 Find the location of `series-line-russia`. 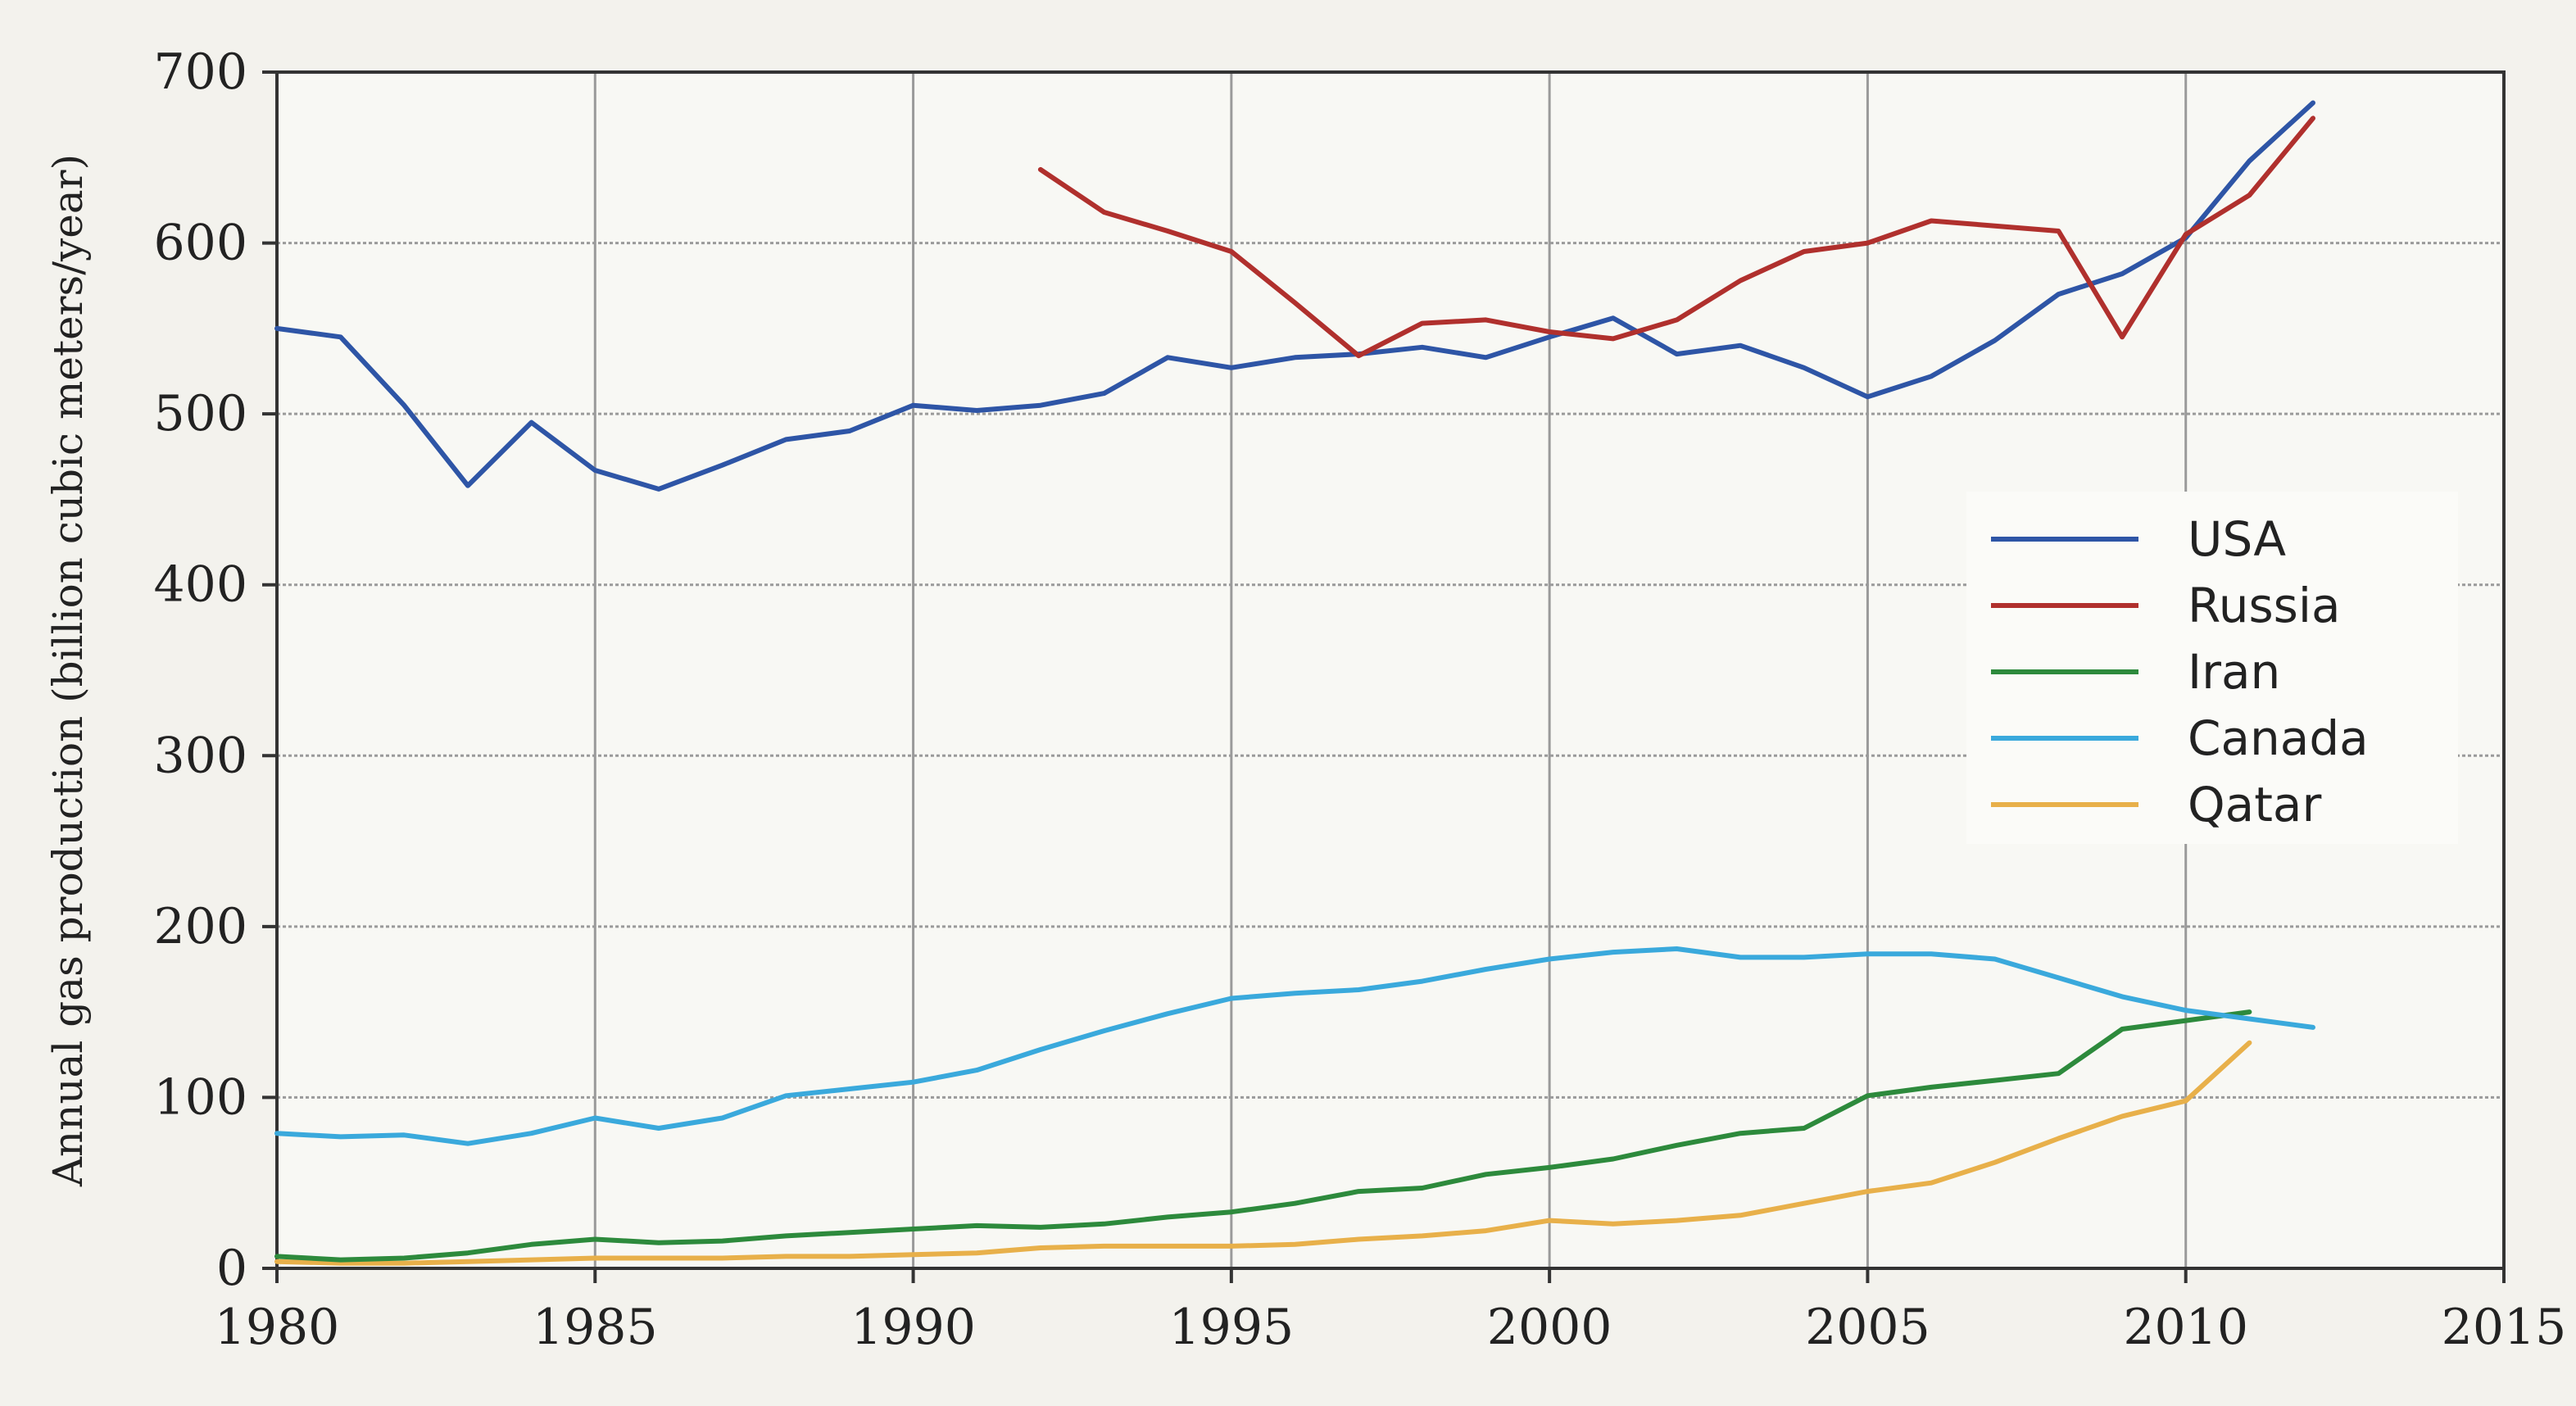

series-line-russia is located at coordinates (1676, 238).